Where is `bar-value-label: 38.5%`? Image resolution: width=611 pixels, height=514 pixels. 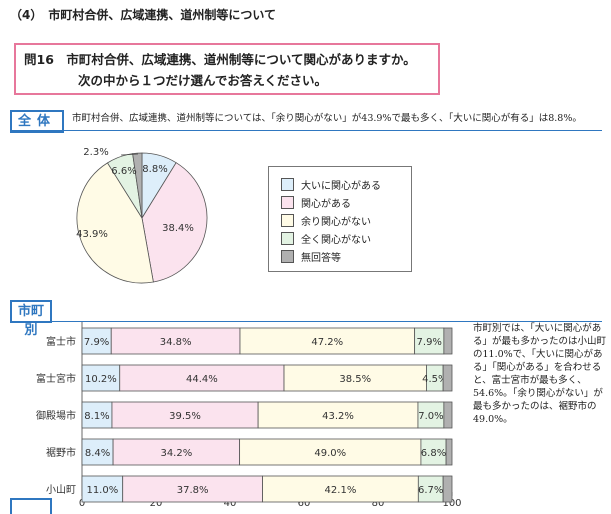 bar-value-label: 38.5% is located at coordinates (355, 379).